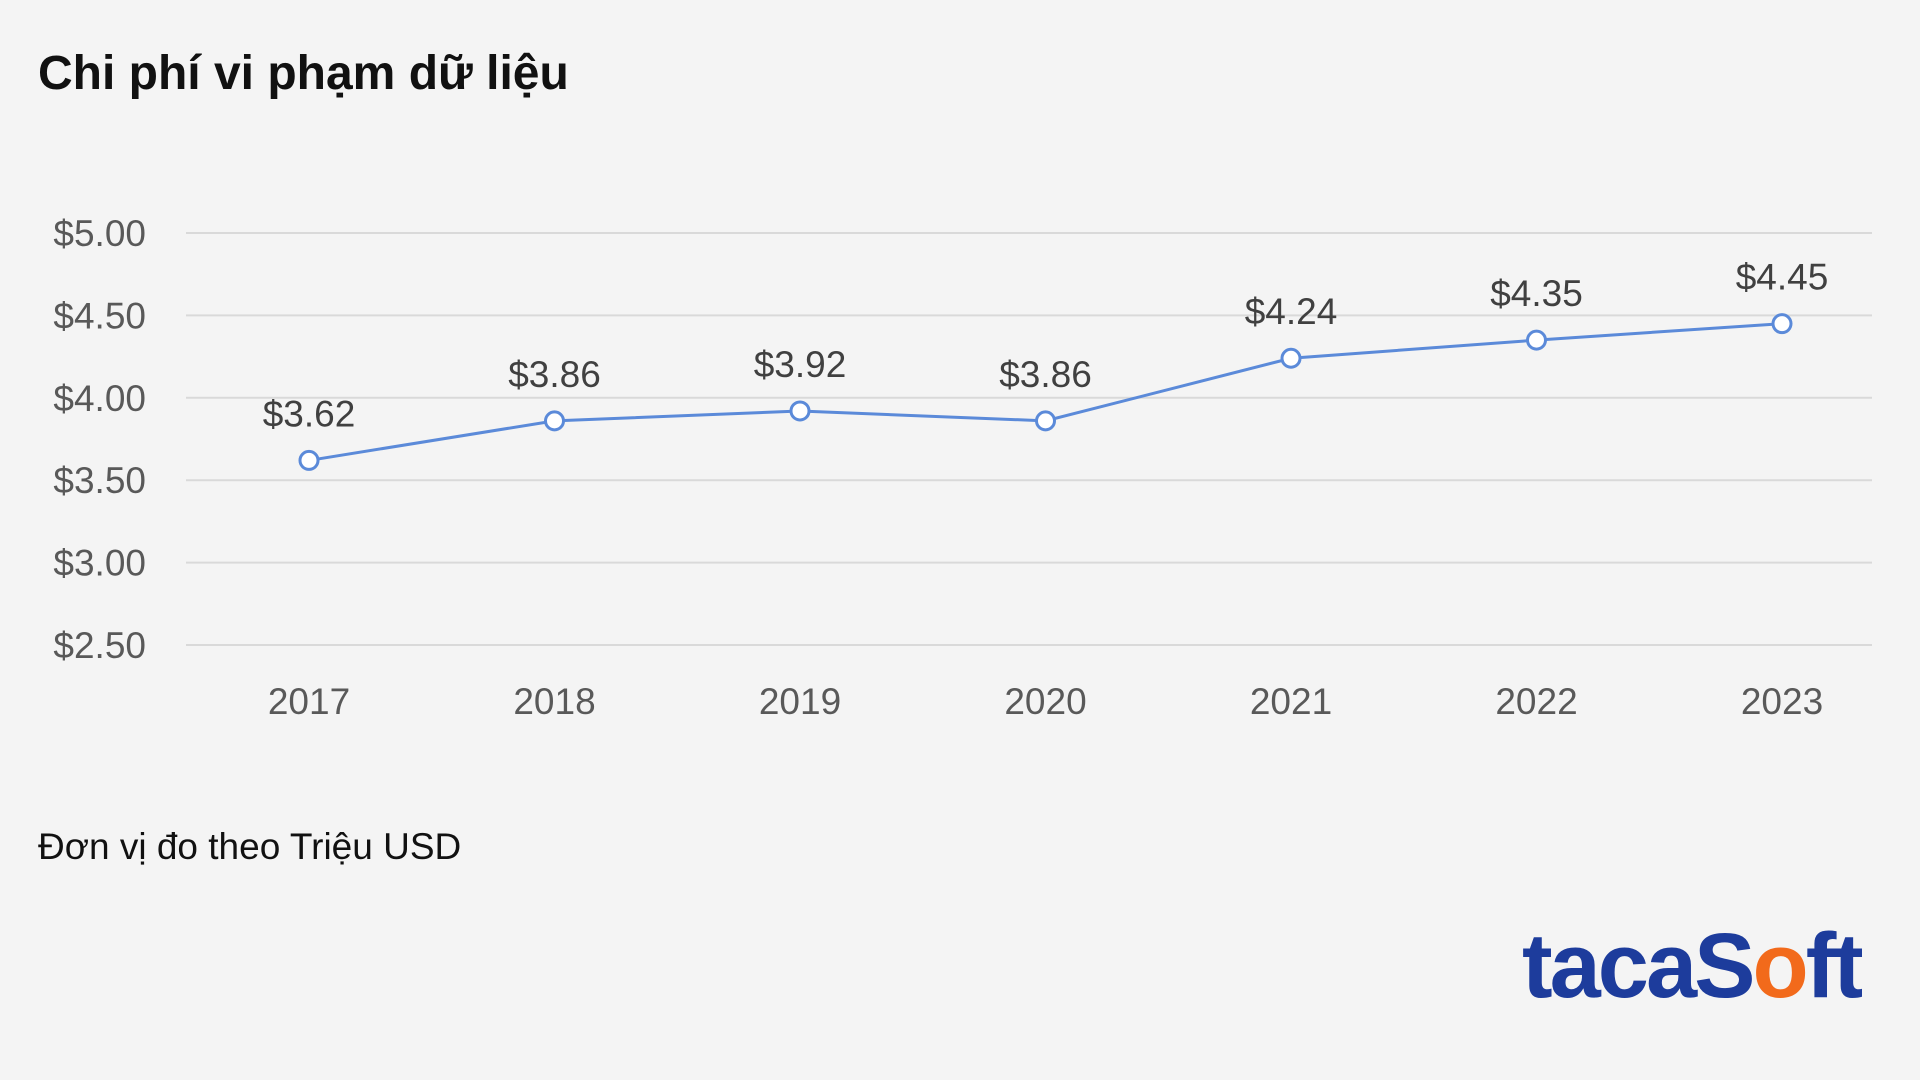 The width and height of the screenshot is (1920, 1080). I want to click on data-label: $4.24, so click(1291, 311).